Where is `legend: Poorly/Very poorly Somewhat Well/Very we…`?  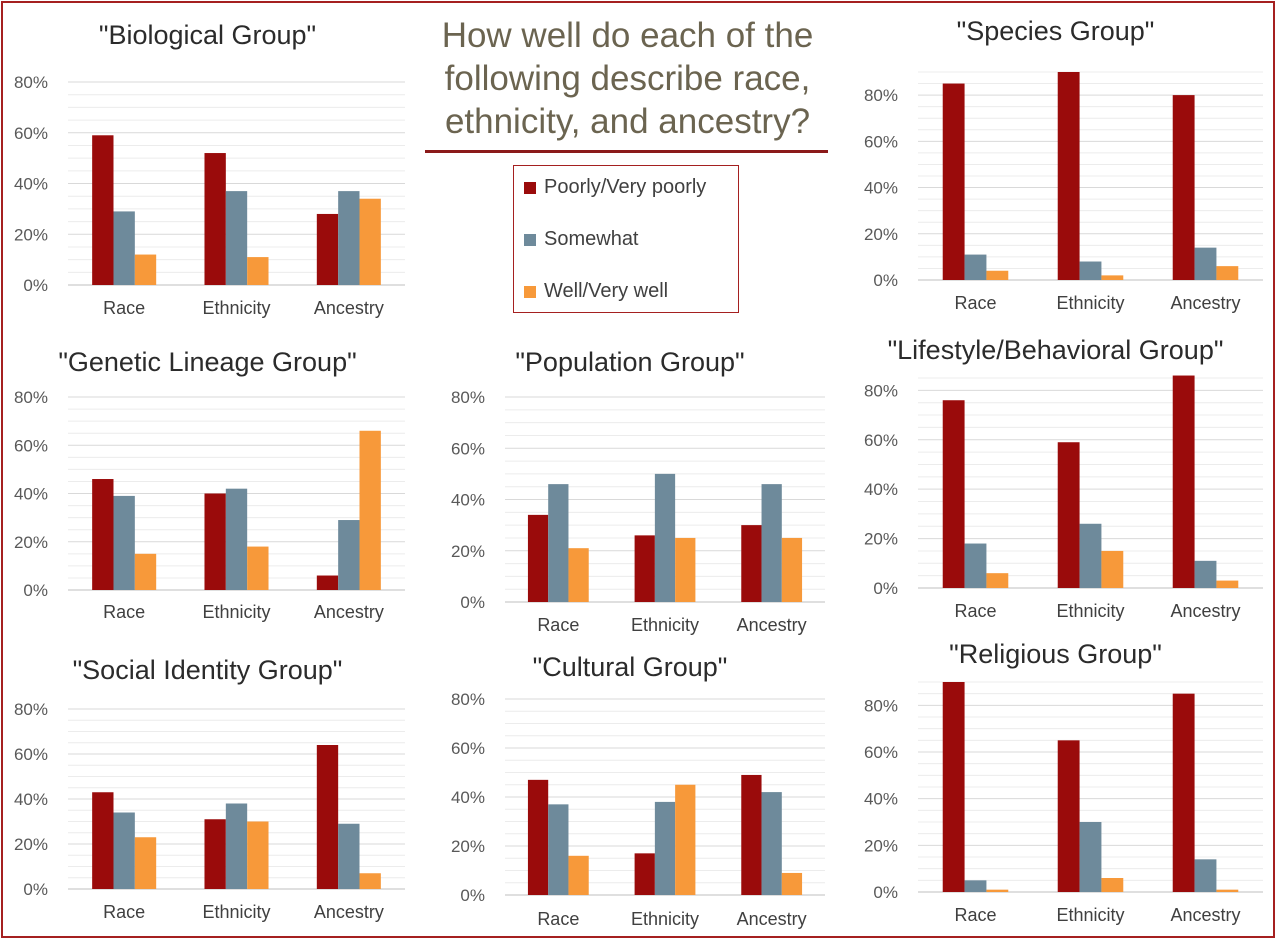
legend: Poorly/Very poorly Somewhat Well/Very we… is located at coordinates (626, 239).